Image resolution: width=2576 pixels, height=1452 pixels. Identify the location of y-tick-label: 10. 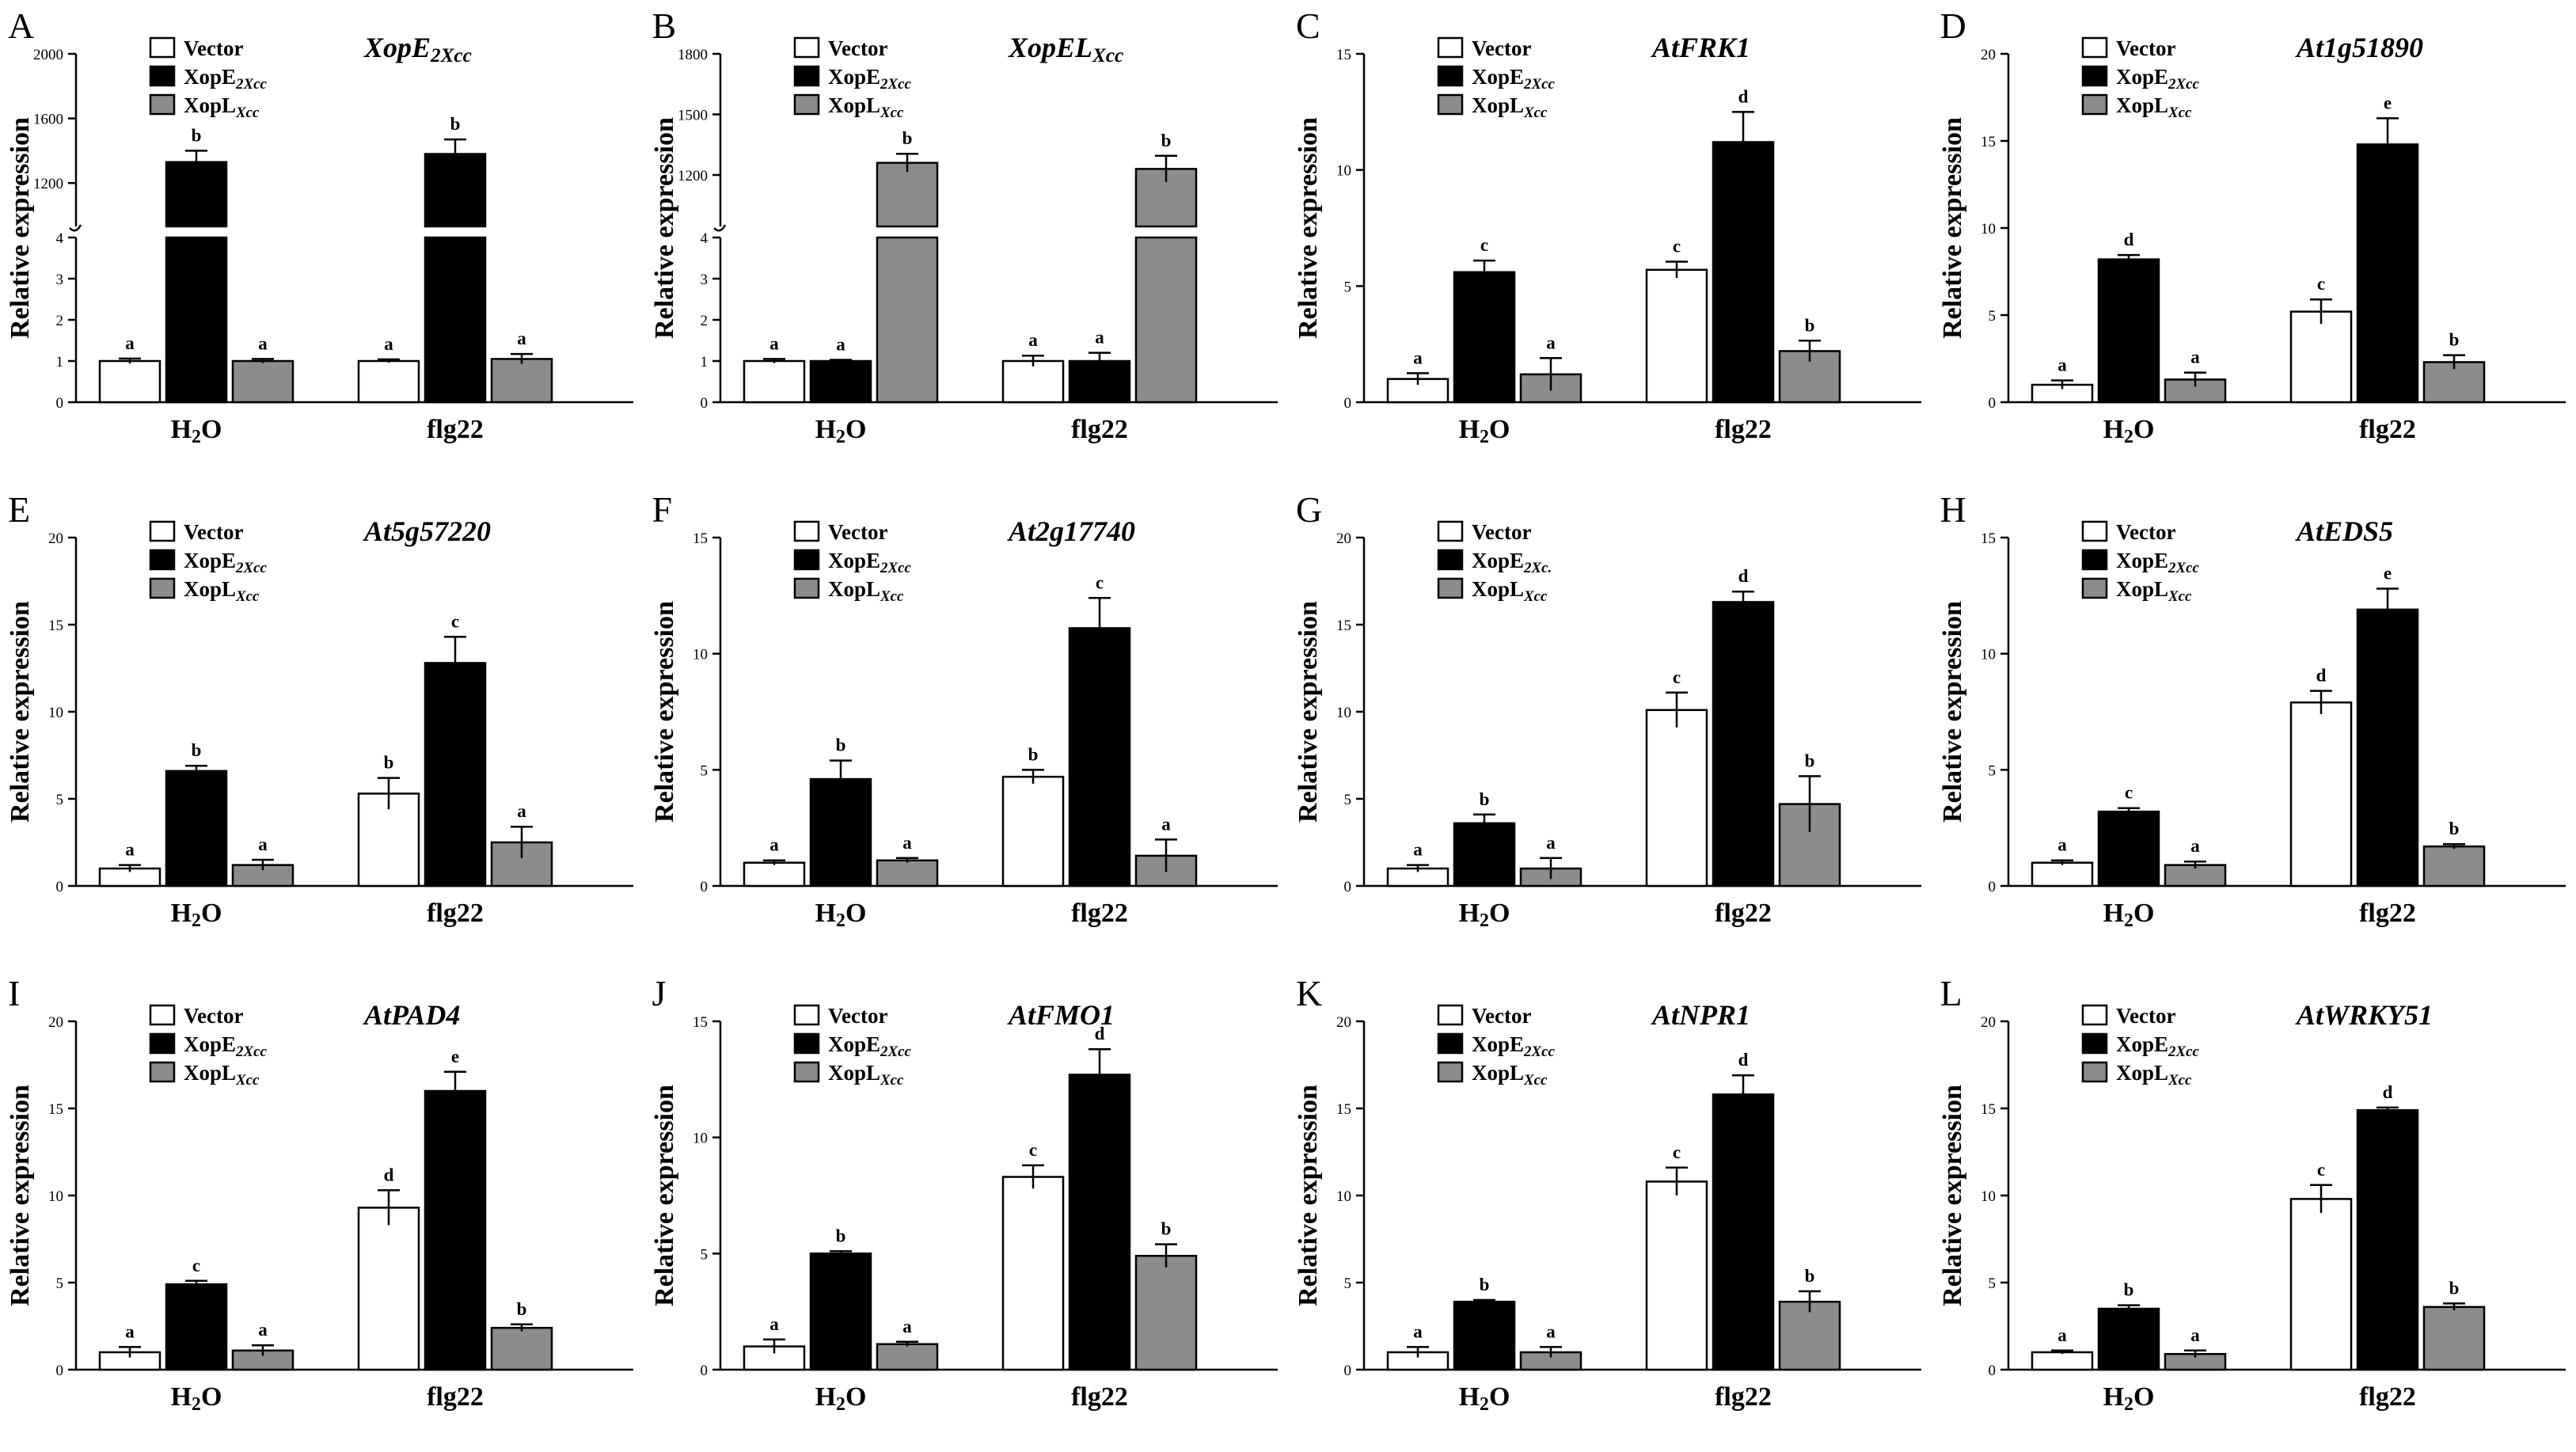
(1989, 229).